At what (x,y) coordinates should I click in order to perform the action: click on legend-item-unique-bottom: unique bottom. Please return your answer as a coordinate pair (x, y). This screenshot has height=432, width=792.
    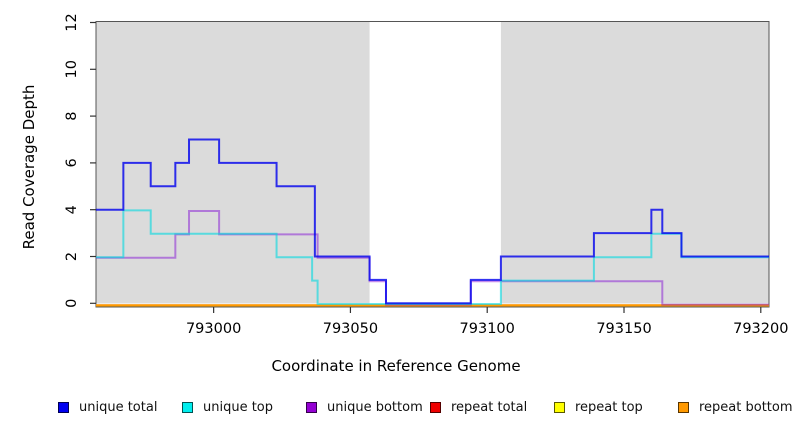
    Looking at the image, I should click on (364, 407).